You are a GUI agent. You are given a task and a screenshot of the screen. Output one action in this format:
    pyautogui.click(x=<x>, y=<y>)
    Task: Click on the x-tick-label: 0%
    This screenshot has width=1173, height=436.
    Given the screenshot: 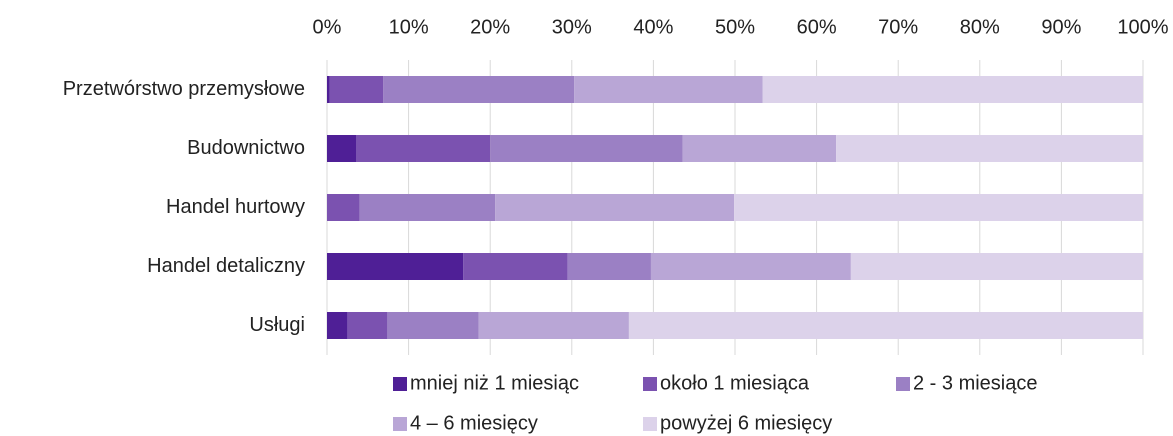 What is the action you would take?
    pyautogui.click(x=327, y=27)
    